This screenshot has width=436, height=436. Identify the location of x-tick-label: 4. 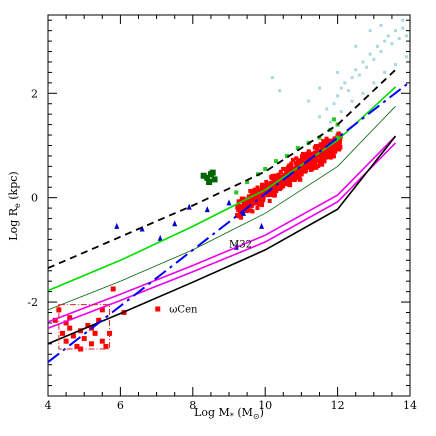
(48, 405).